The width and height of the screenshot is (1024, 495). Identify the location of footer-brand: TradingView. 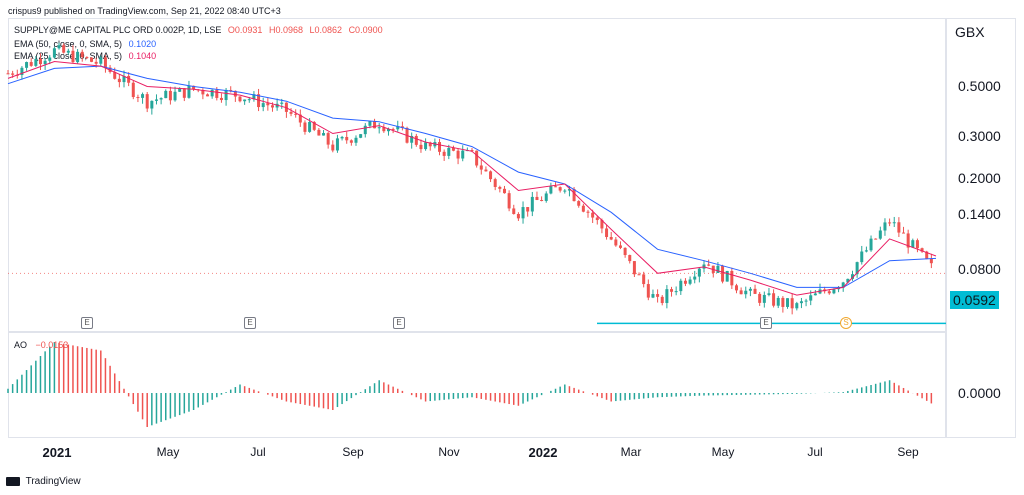
(43, 481).